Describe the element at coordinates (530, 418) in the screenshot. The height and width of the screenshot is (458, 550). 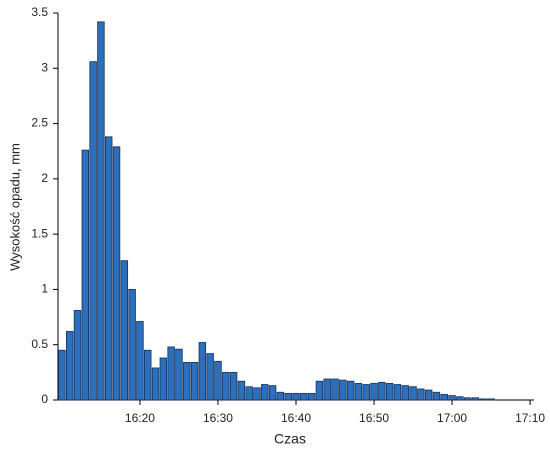
I see `x-tick-label: 17:10` at that location.